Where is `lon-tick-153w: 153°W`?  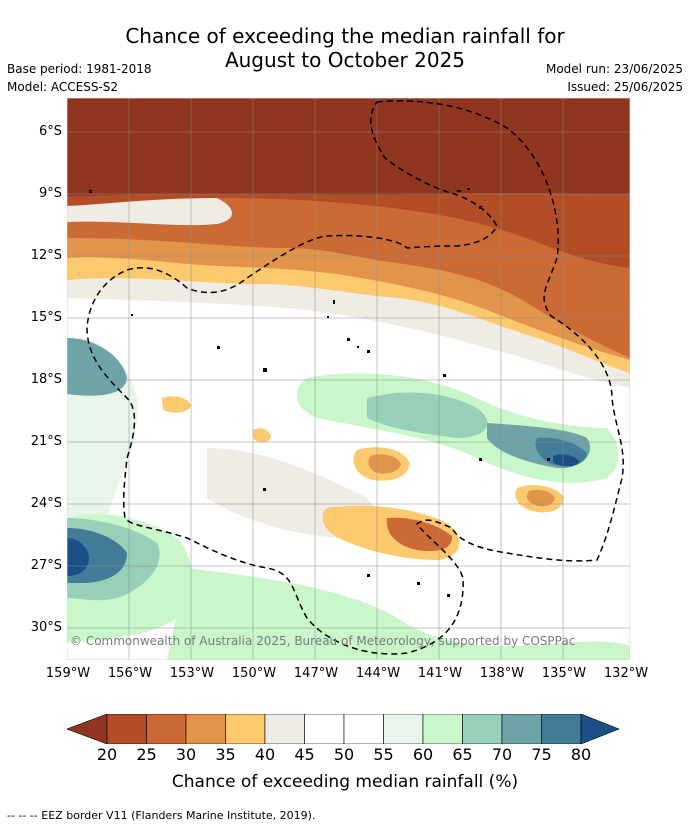
lon-tick-153w: 153°W is located at coordinates (192, 673).